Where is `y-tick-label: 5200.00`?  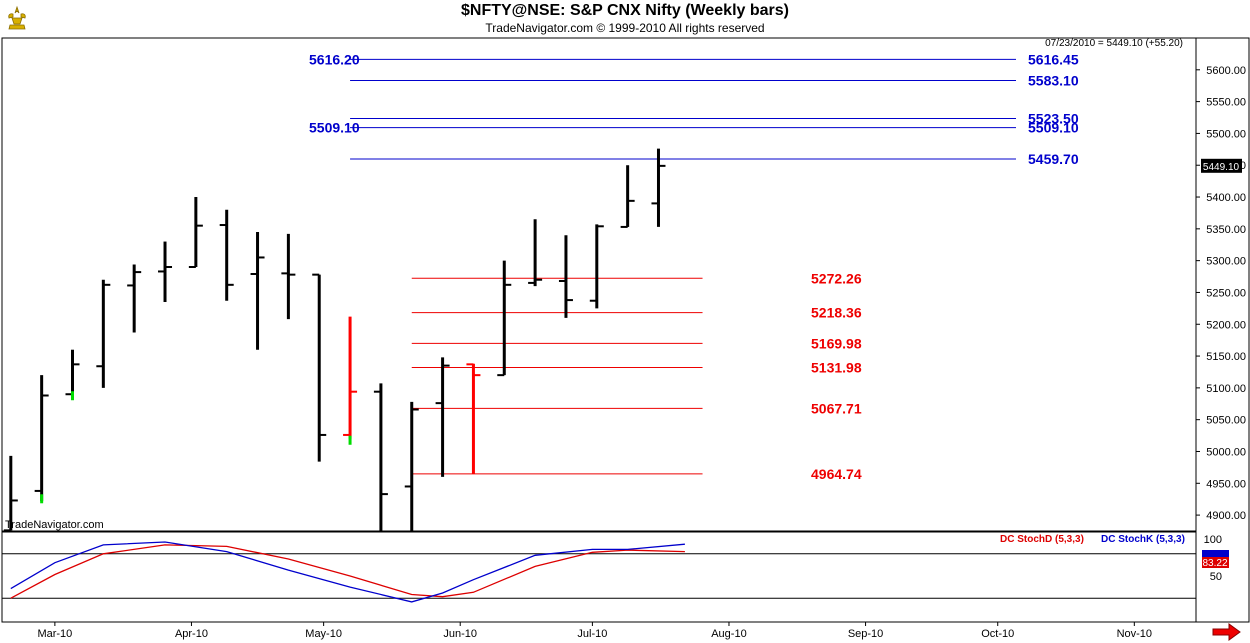 y-tick-label: 5200.00 is located at coordinates (1226, 325).